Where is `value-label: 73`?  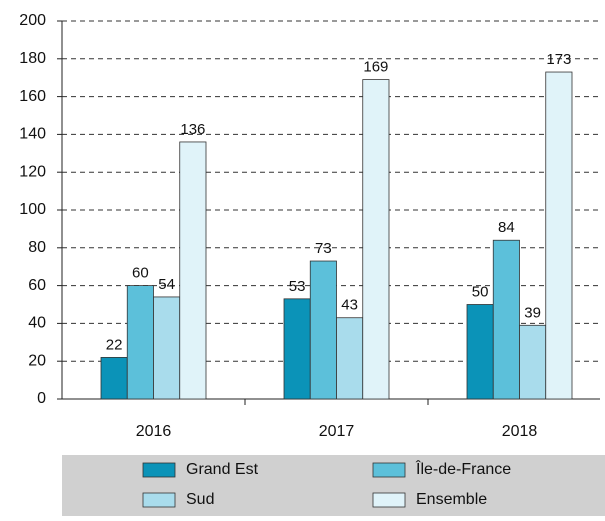
value-label: 73 is located at coordinates (323, 248).